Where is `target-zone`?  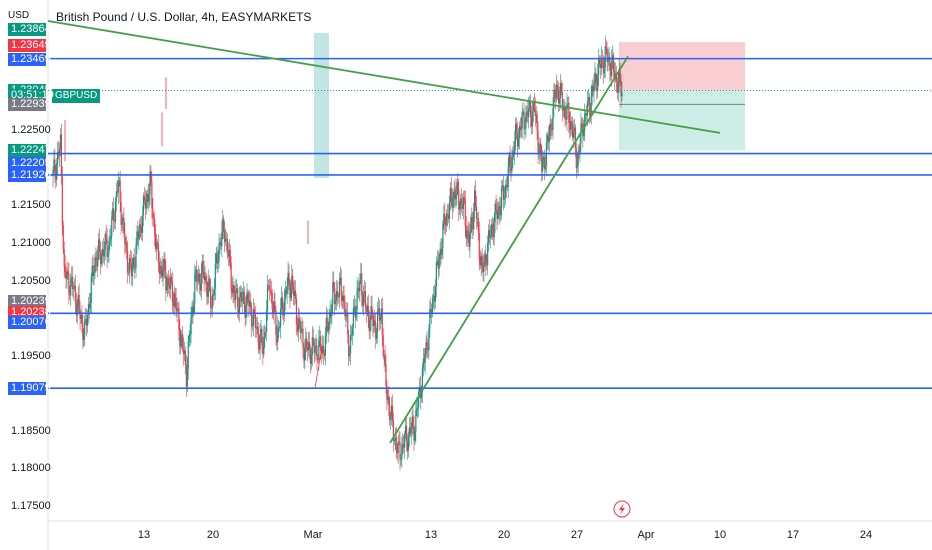
target-zone is located at coordinates (682, 120).